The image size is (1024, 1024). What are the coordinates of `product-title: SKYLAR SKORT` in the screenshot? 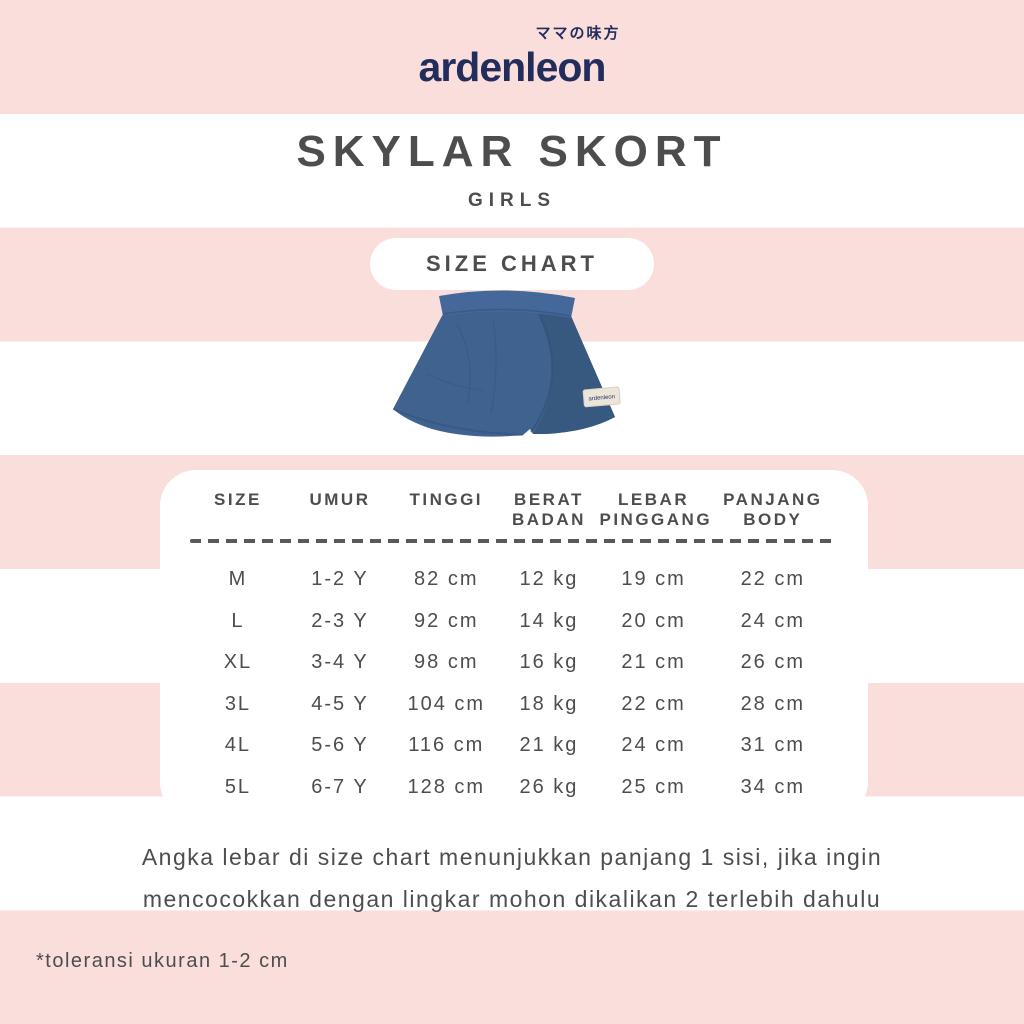 It's located at (512, 151).